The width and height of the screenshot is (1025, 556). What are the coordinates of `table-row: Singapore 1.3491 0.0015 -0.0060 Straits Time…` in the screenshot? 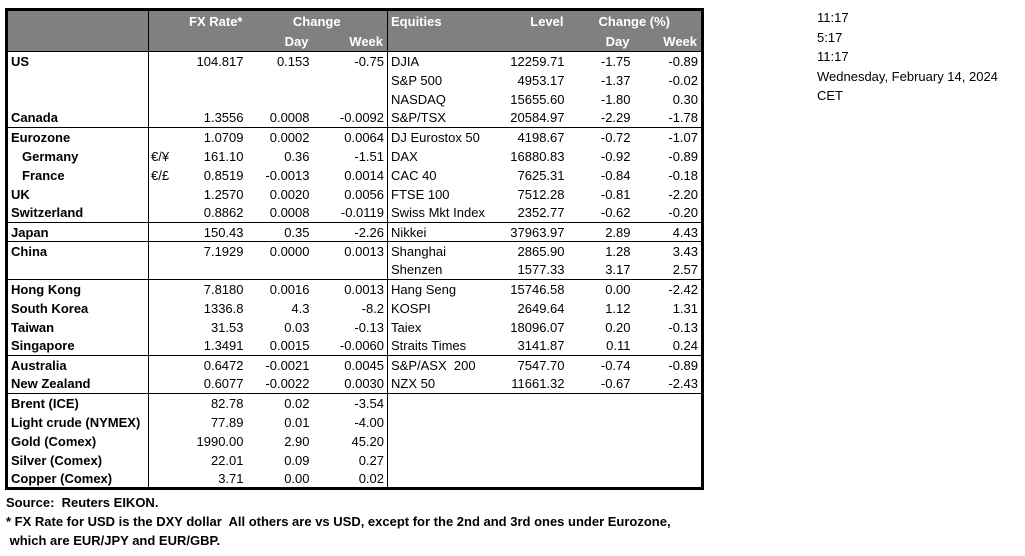 It's located at (355, 346).